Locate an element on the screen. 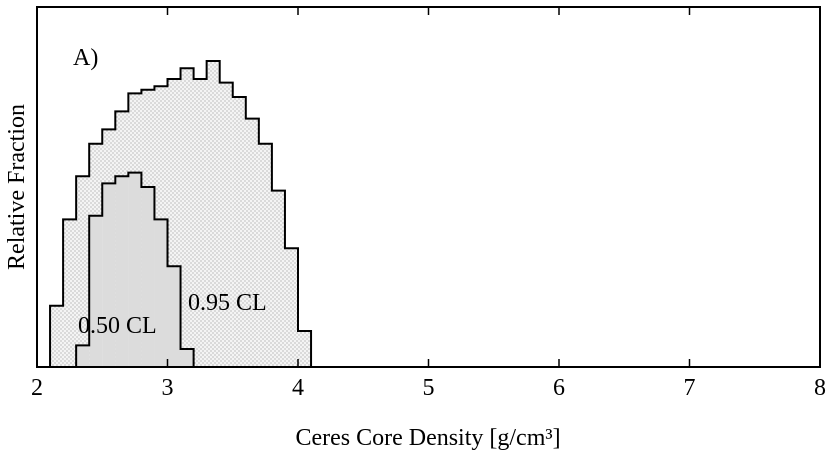  x-tick-label: 4 is located at coordinates (298, 388).